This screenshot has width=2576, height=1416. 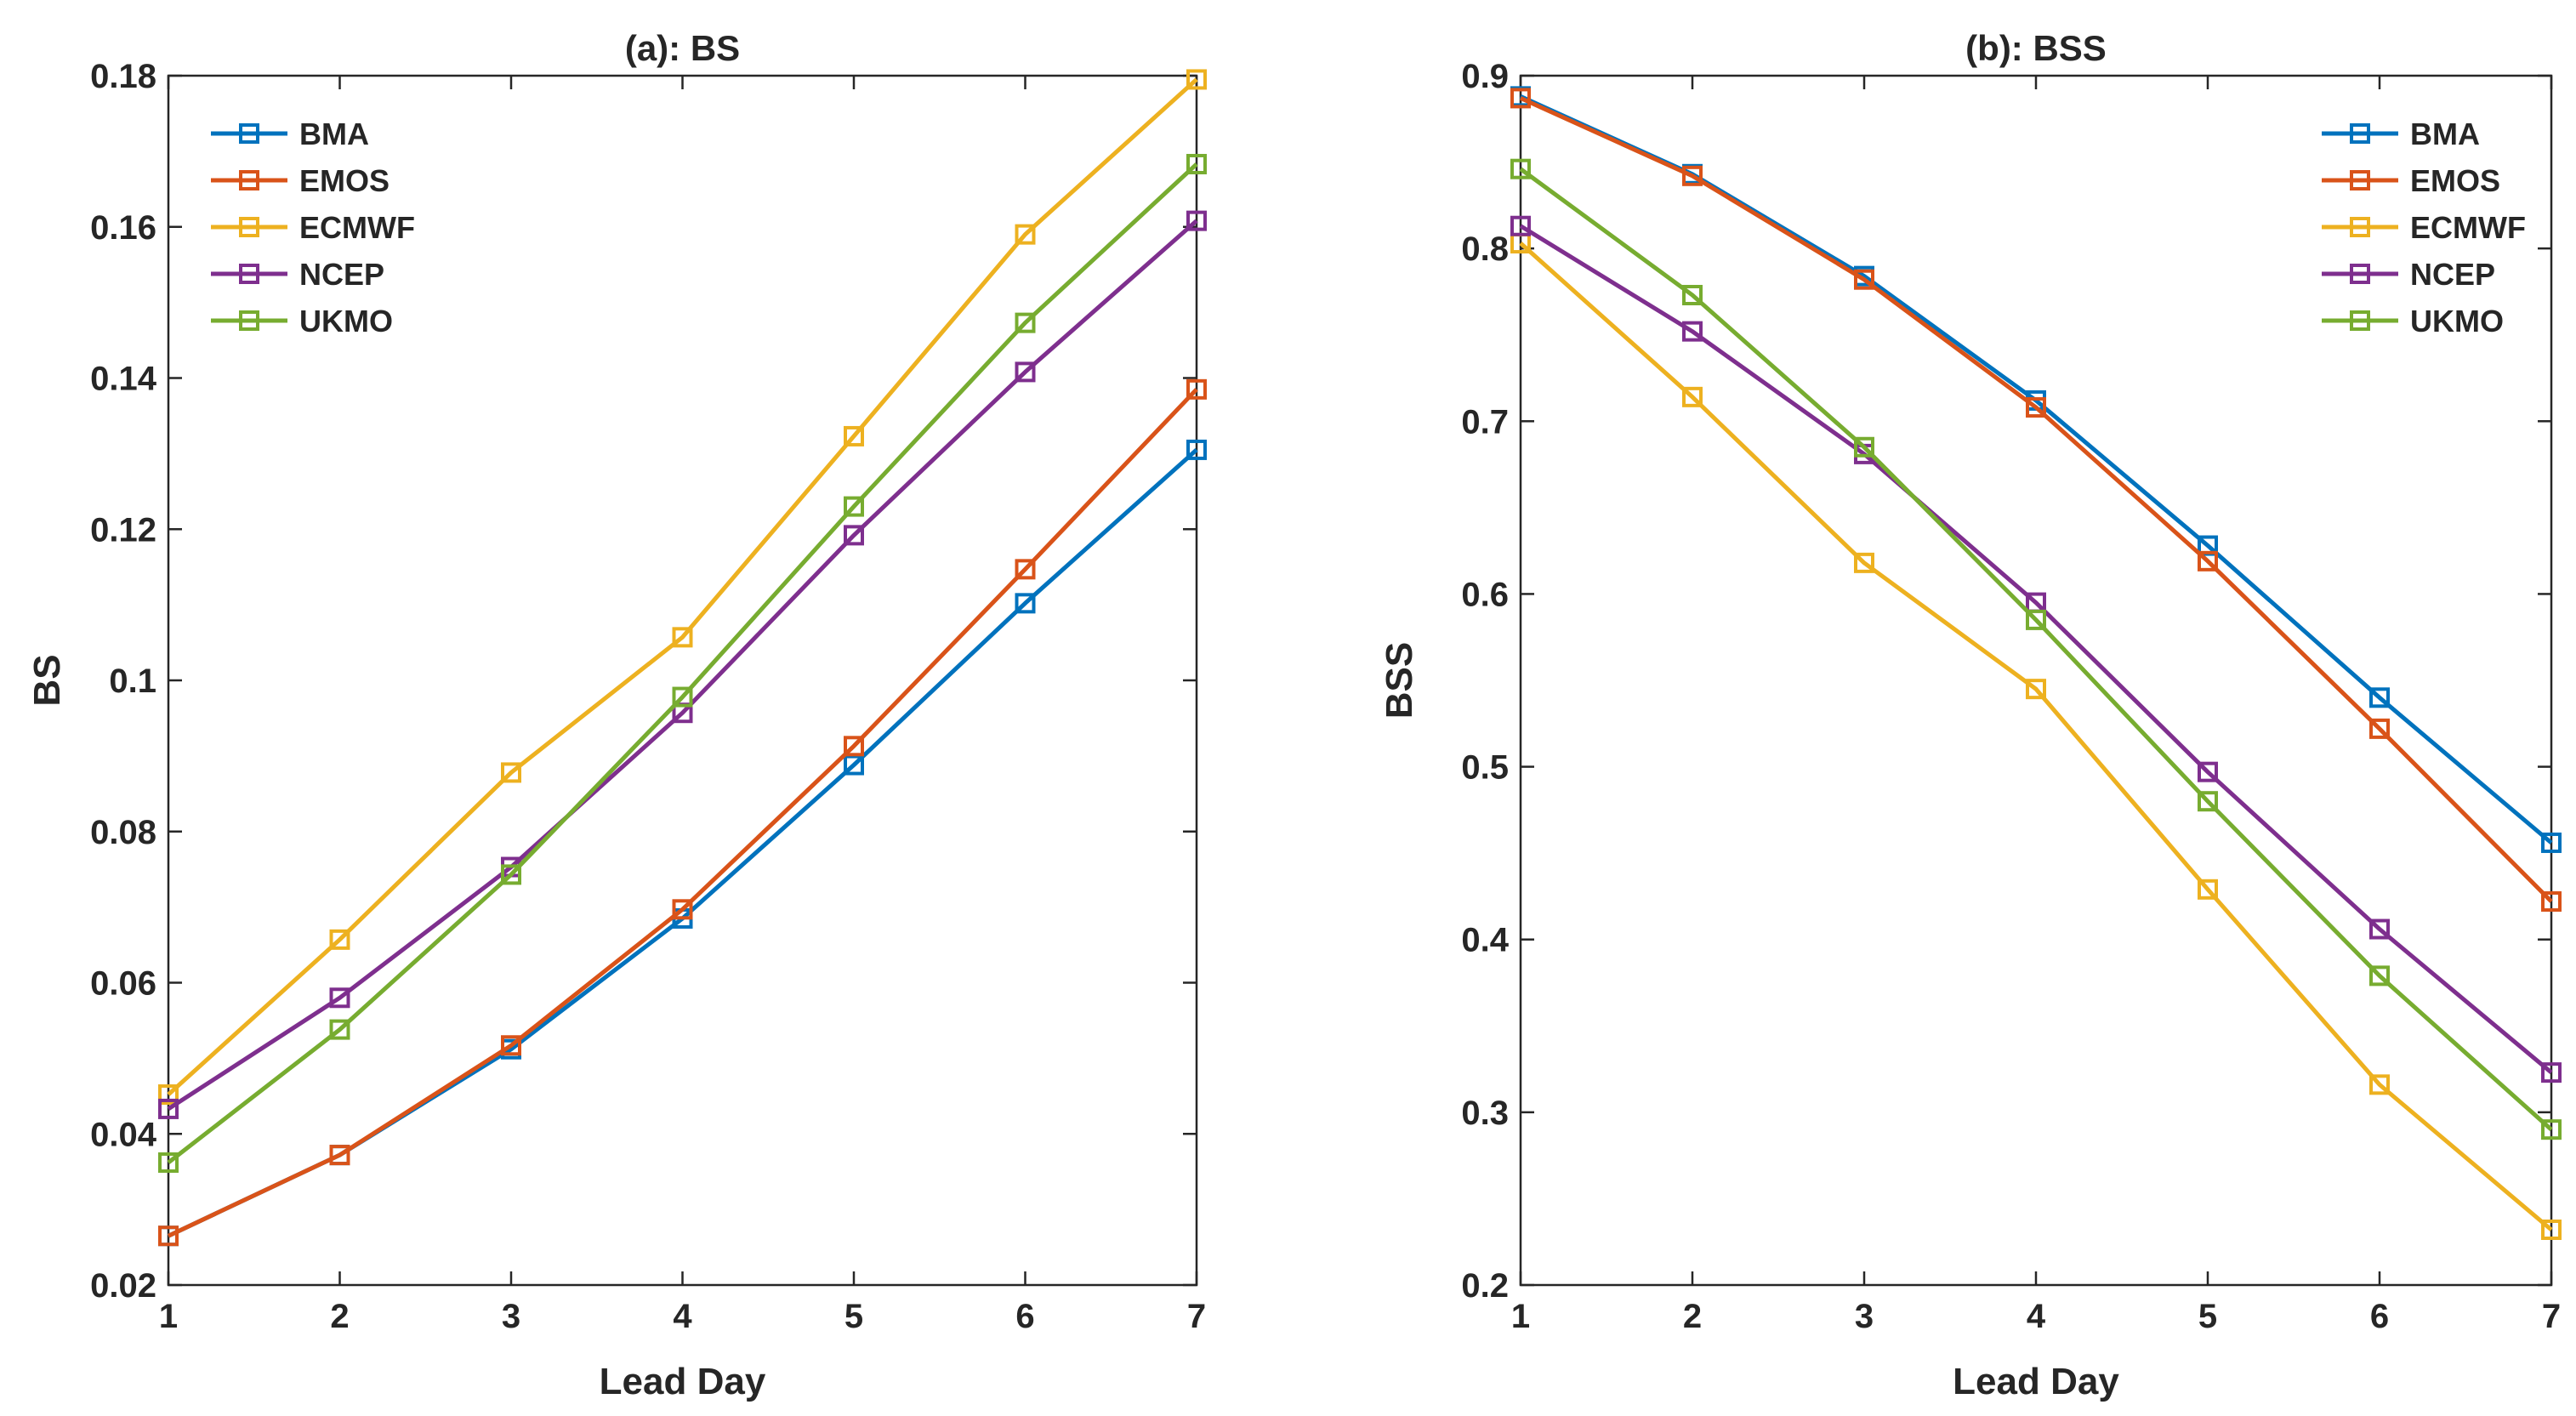 I want to click on x-tick-label: 4, so click(x=682, y=1316).